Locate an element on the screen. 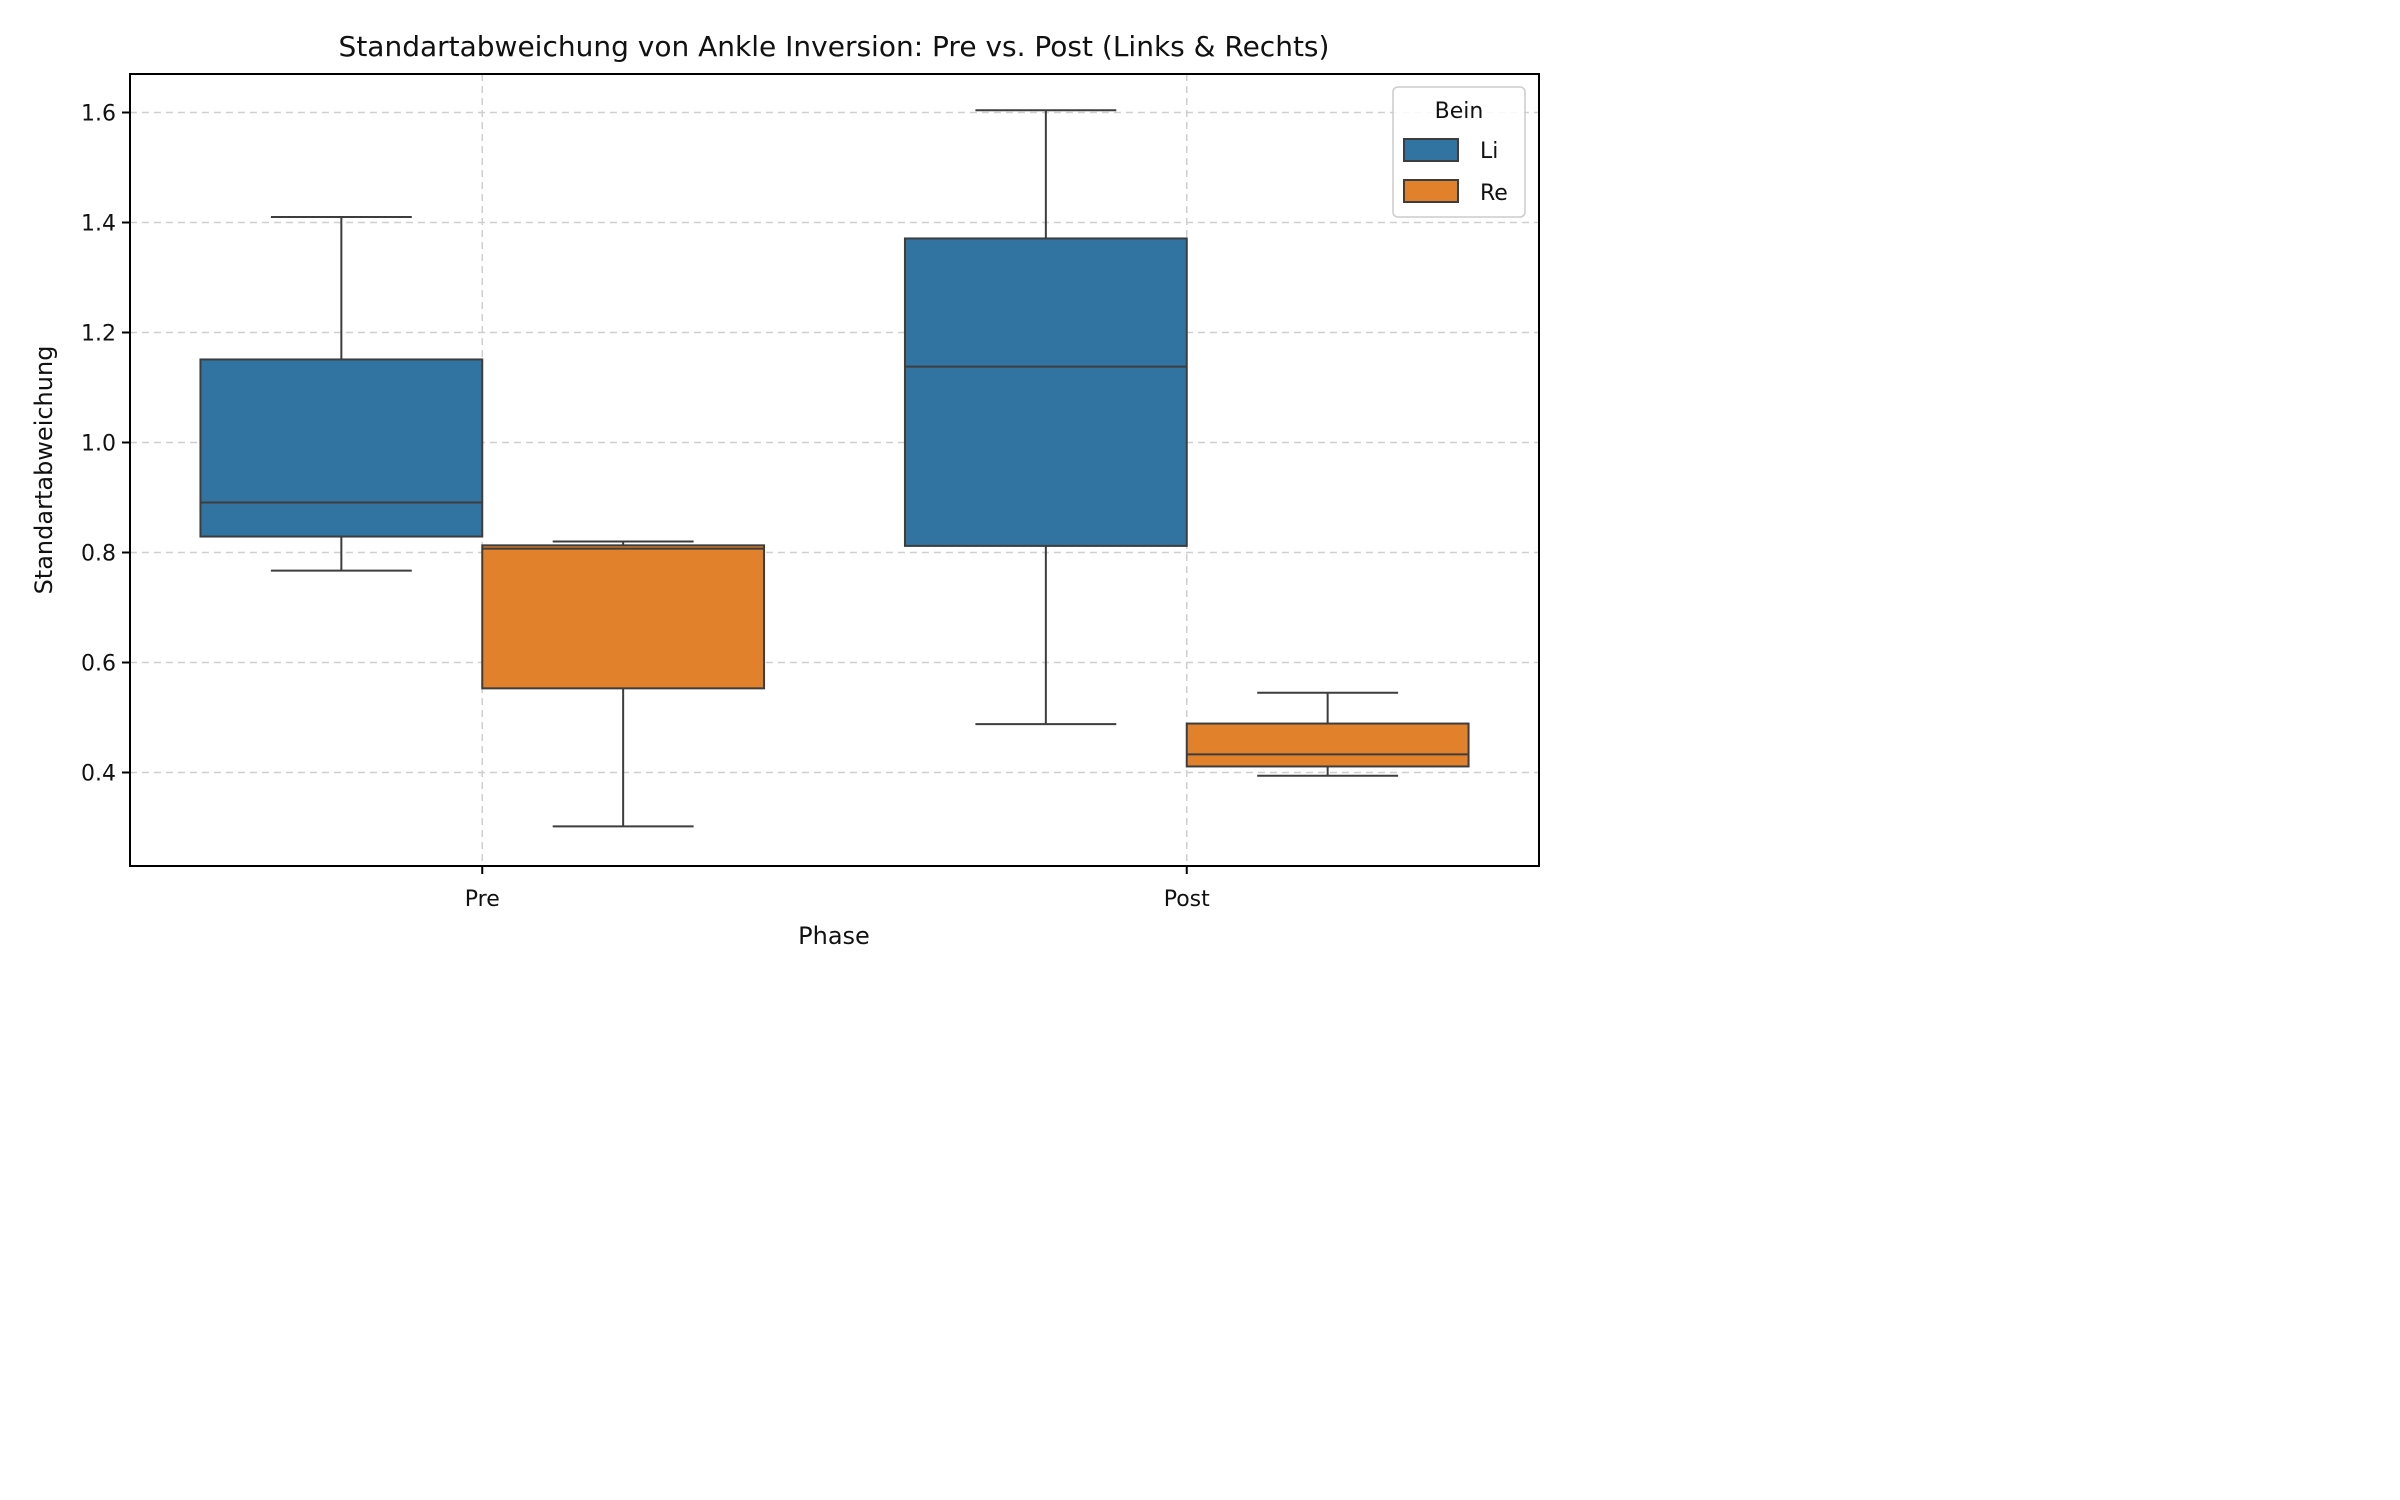 This screenshot has width=2400, height=1500. legend-swatch-li is located at coordinates (1431, 150).